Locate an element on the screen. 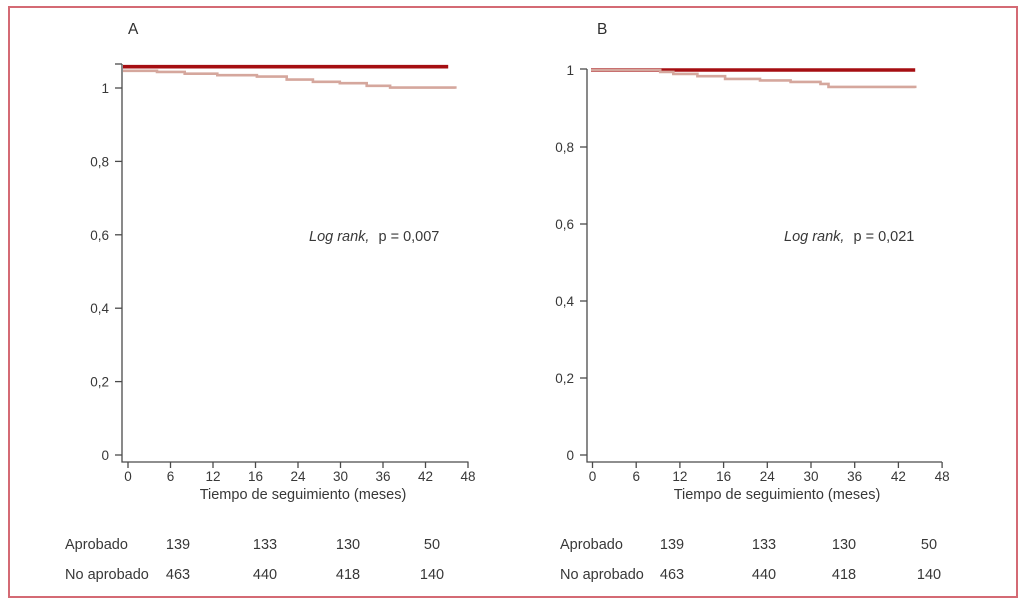 The height and width of the screenshot is (605, 1024). x-axis-title-b: Tiempo de seguimiento (meses) is located at coordinates (777, 495).